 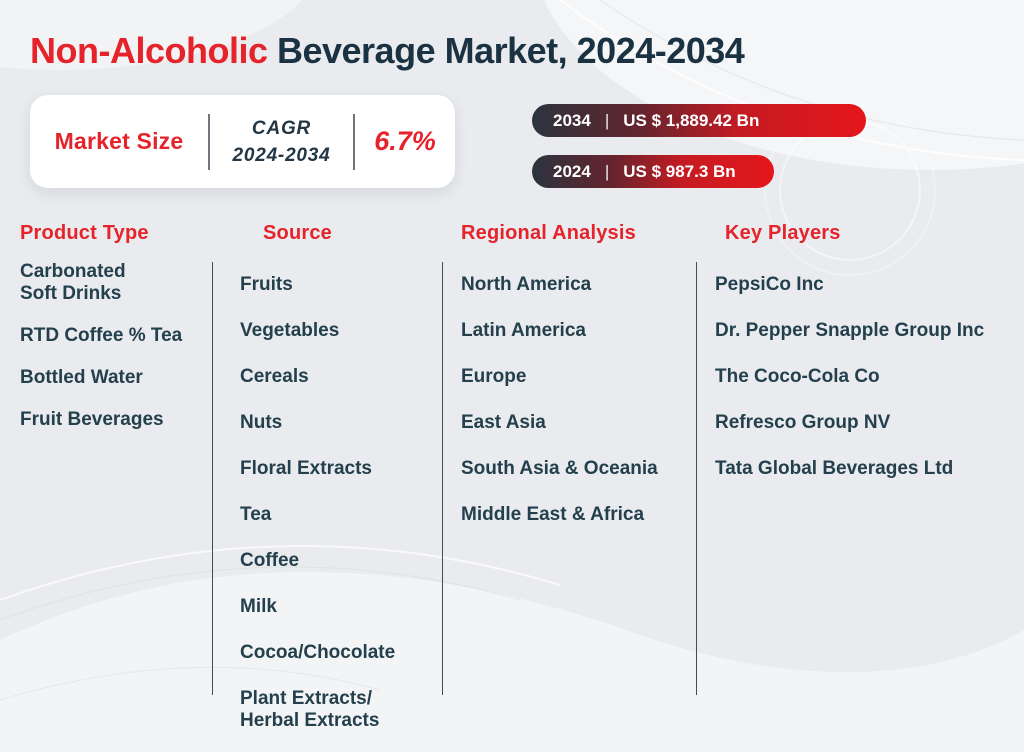 What do you see at coordinates (73, 282) in the screenshot?
I see `list-item: Carbonated Soft Drinks` at bounding box center [73, 282].